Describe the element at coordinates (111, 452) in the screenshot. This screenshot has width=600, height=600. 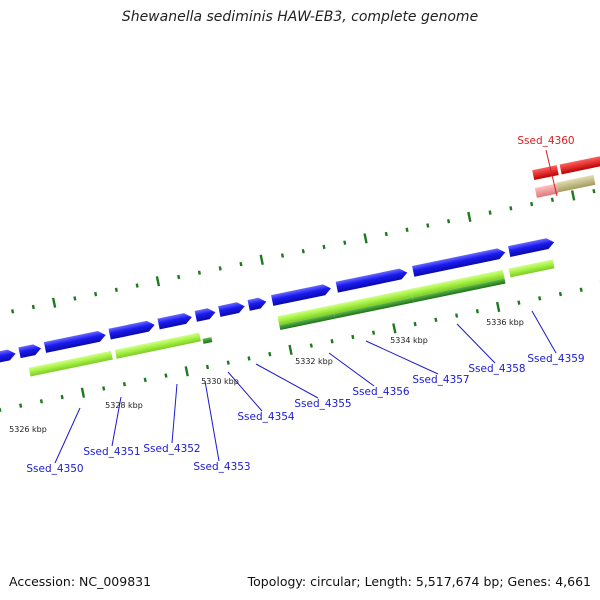
I see `gene-label: Ssed_4351` at that location.